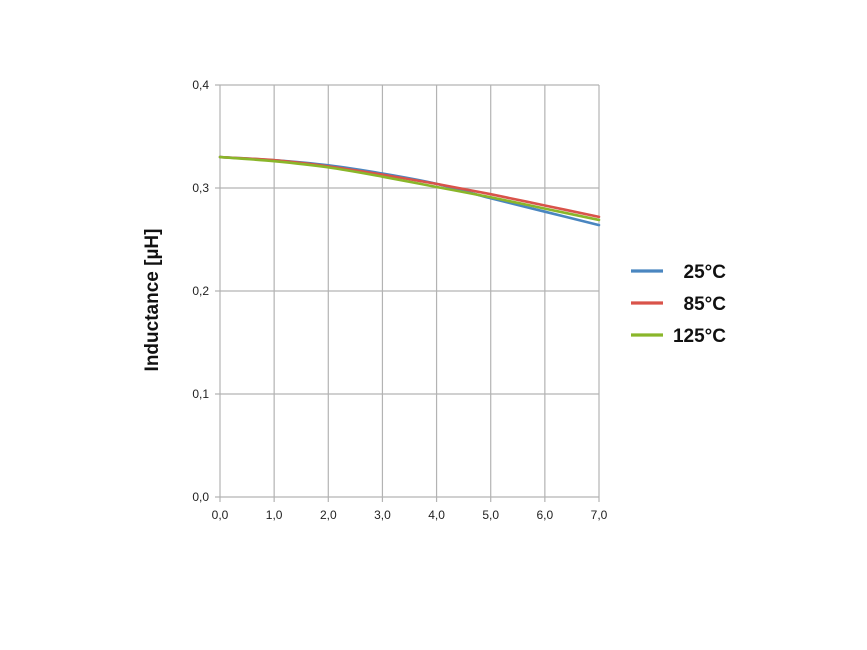 The width and height of the screenshot is (867, 650). I want to click on x-tick-label: 6,0, so click(545, 515).